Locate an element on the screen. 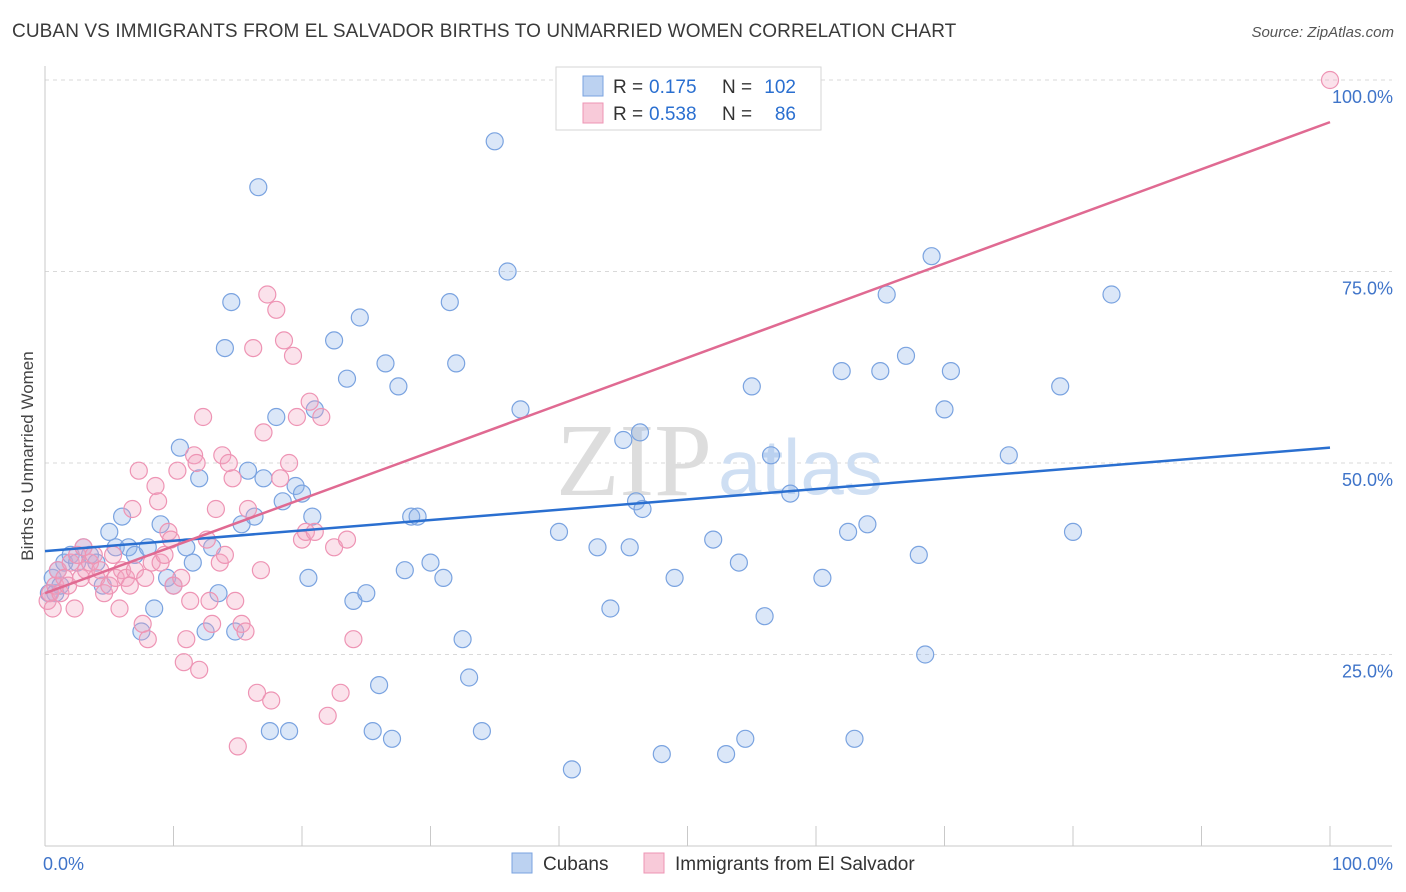  watermark-atlas: atlas is located at coordinates (800, 467).